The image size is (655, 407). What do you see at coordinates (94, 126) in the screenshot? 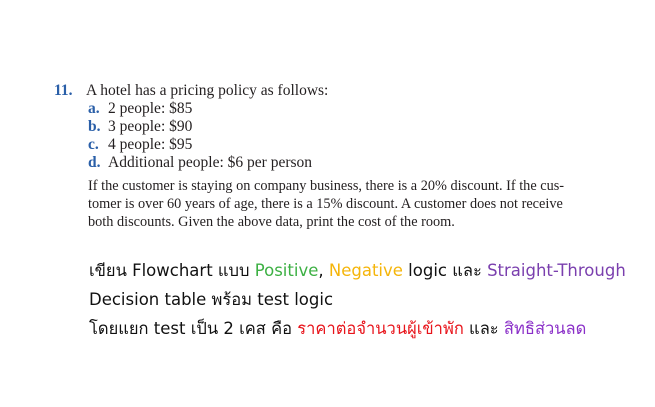
I see `option-letter: b.` at bounding box center [94, 126].